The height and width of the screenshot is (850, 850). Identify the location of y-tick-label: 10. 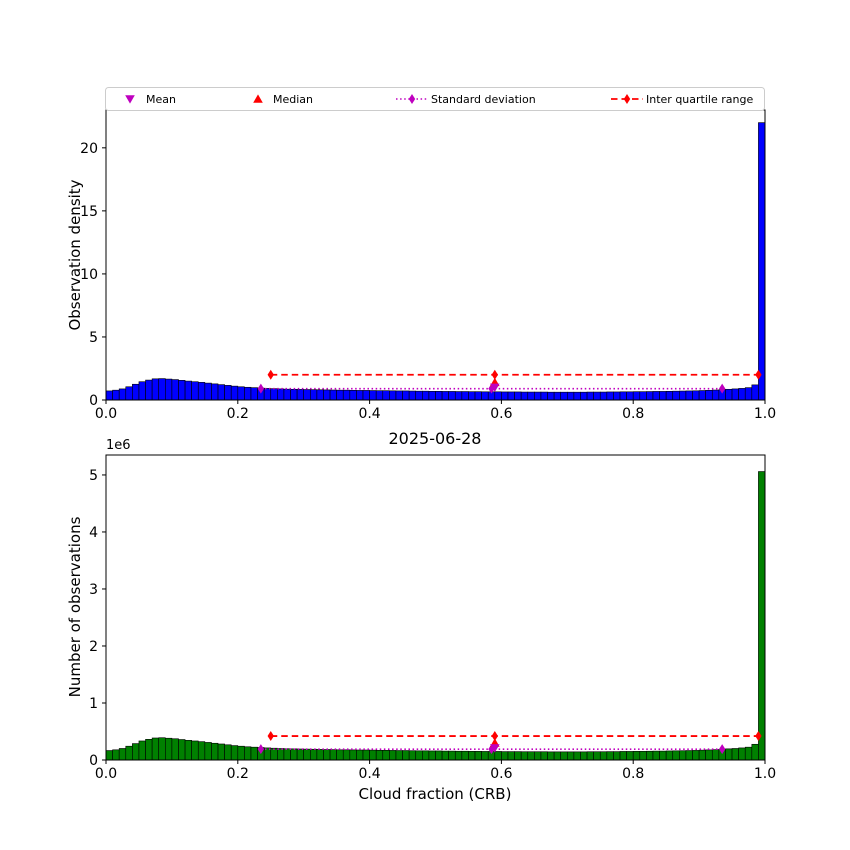
(89, 275).